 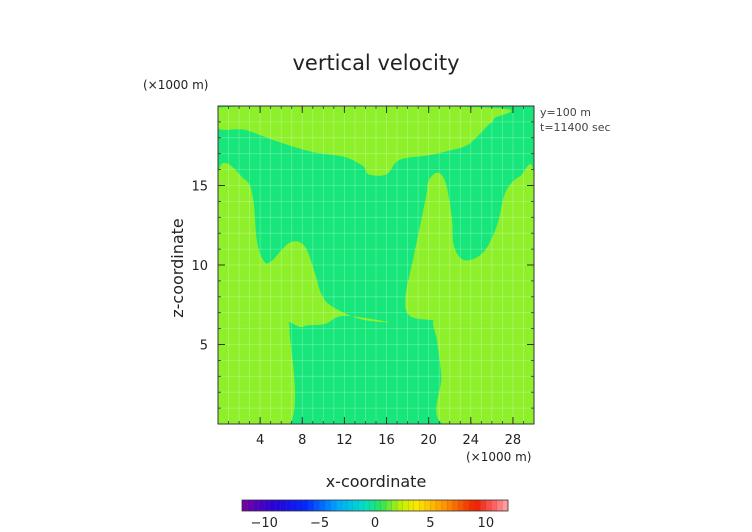 I want to click on colorbar-tick-label: −10, so click(x=263, y=523).